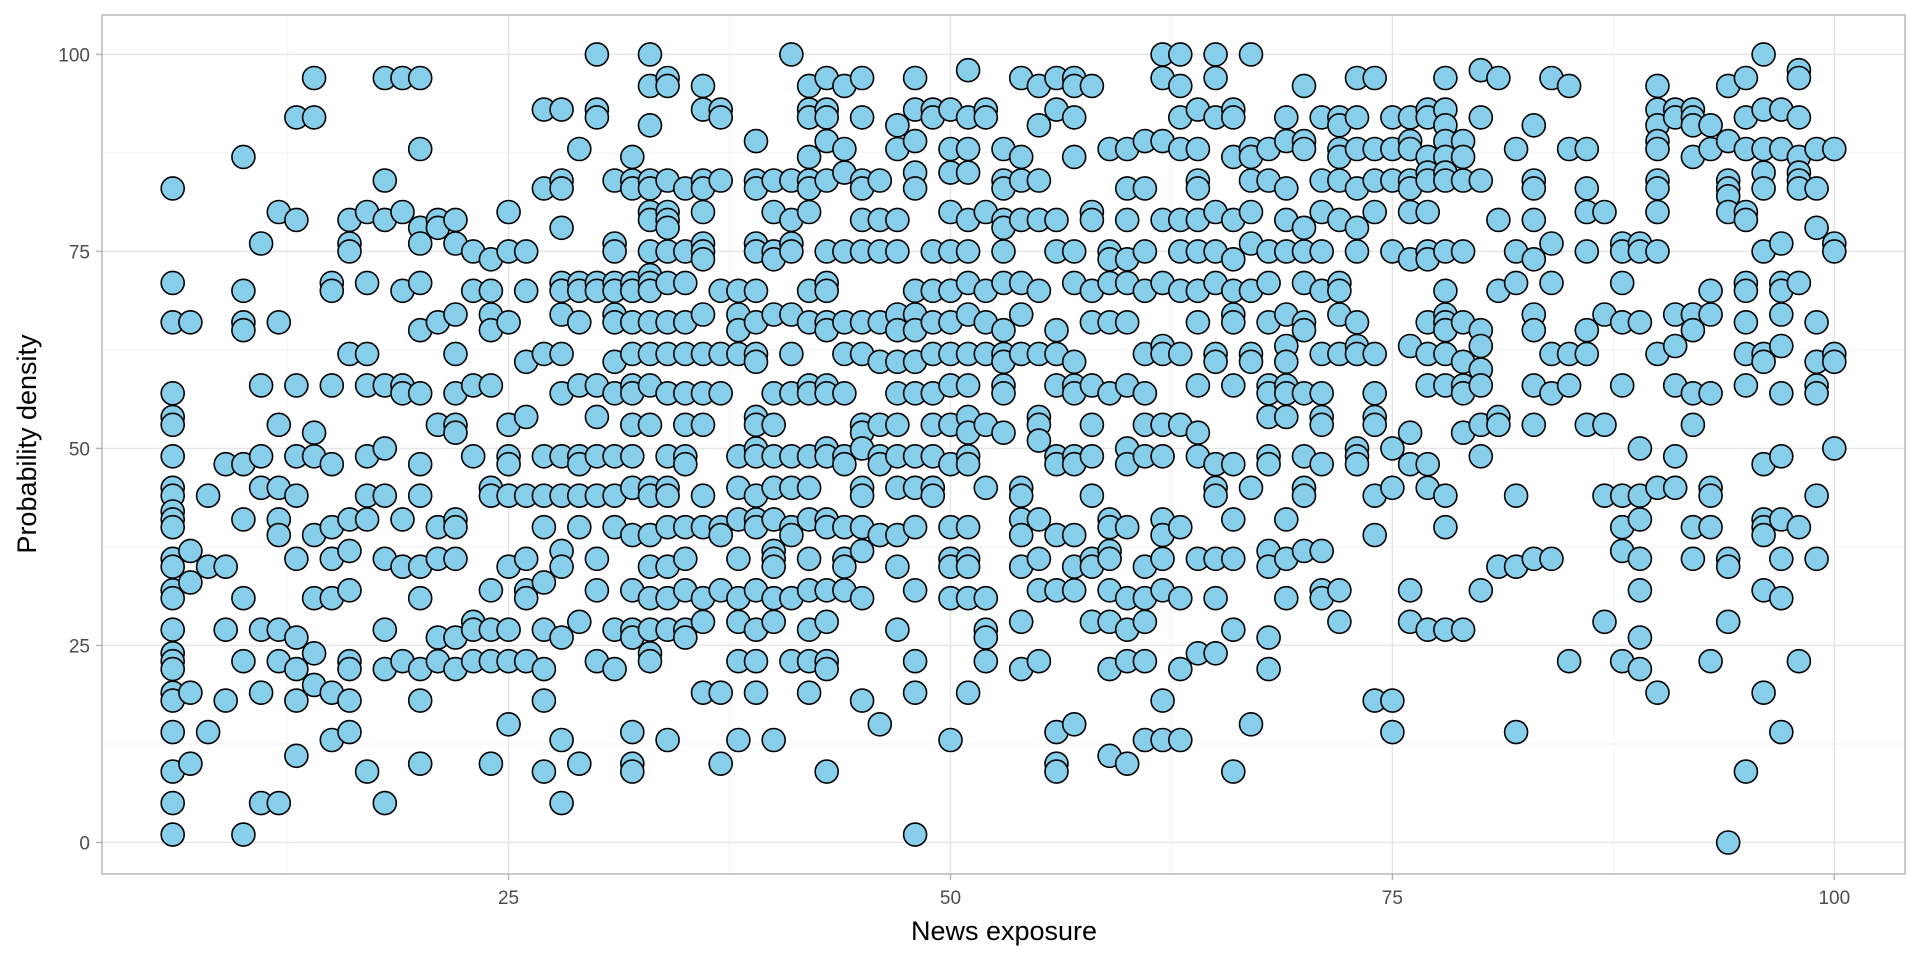  What do you see at coordinates (74, 55) in the screenshot?
I see `y-tick-label: 100` at bounding box center [74, 55].